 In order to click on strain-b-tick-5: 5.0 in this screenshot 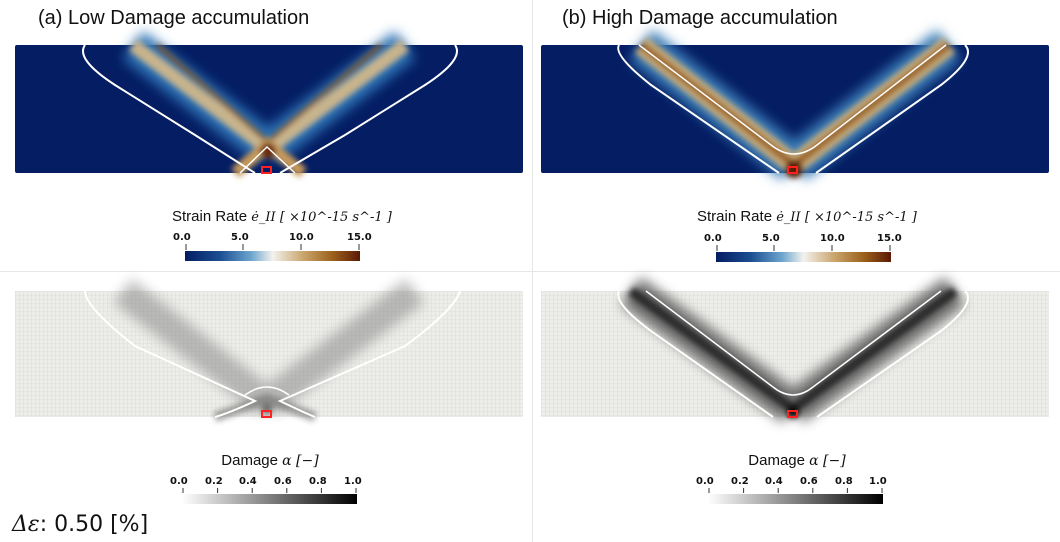, I will do `click(771, 238)`.